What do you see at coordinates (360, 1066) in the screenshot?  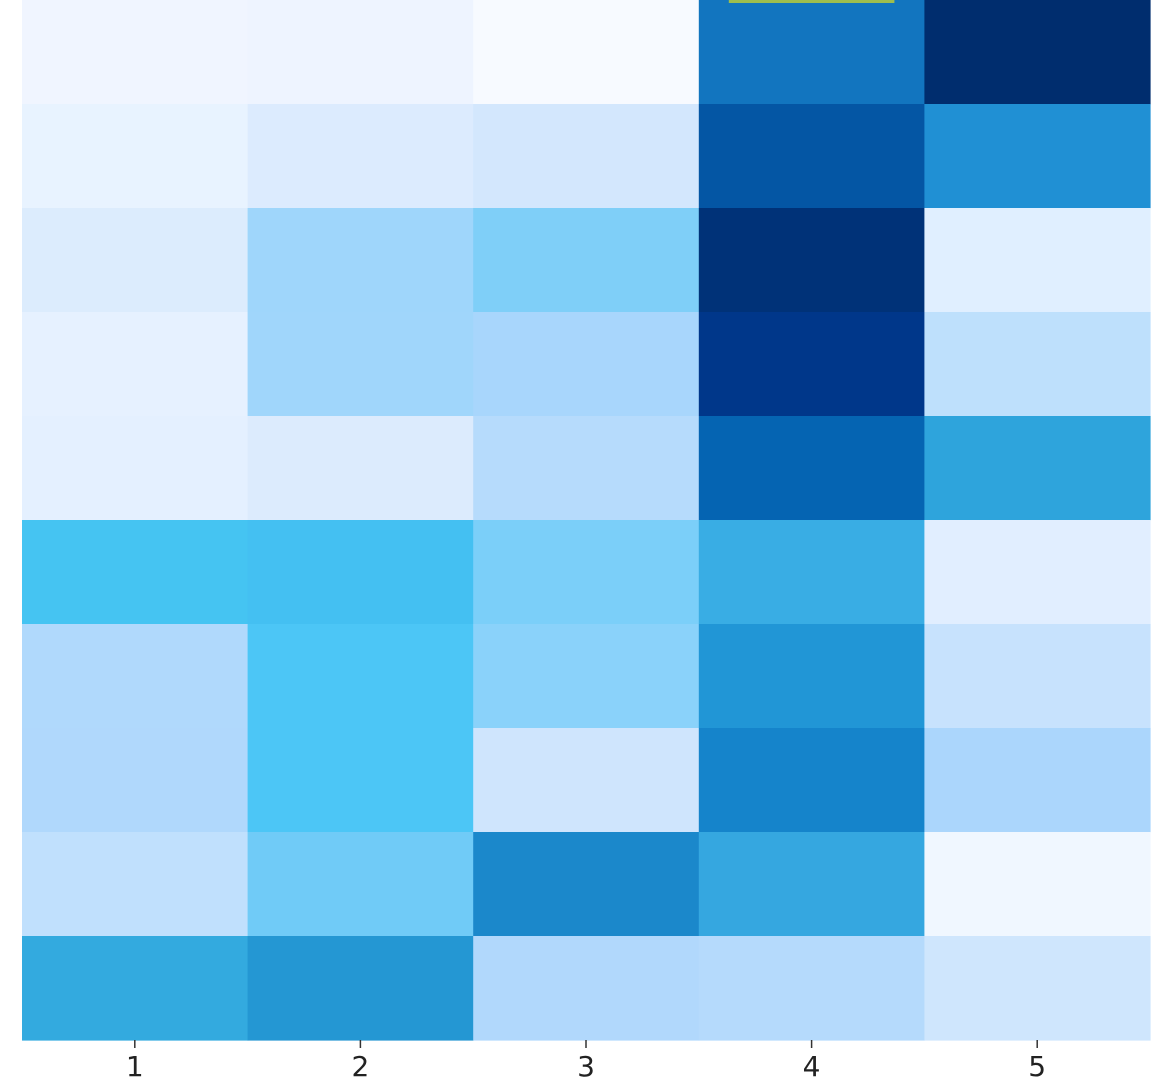 I see `x-tick-label: 2` at bounding box center [360, 1066].